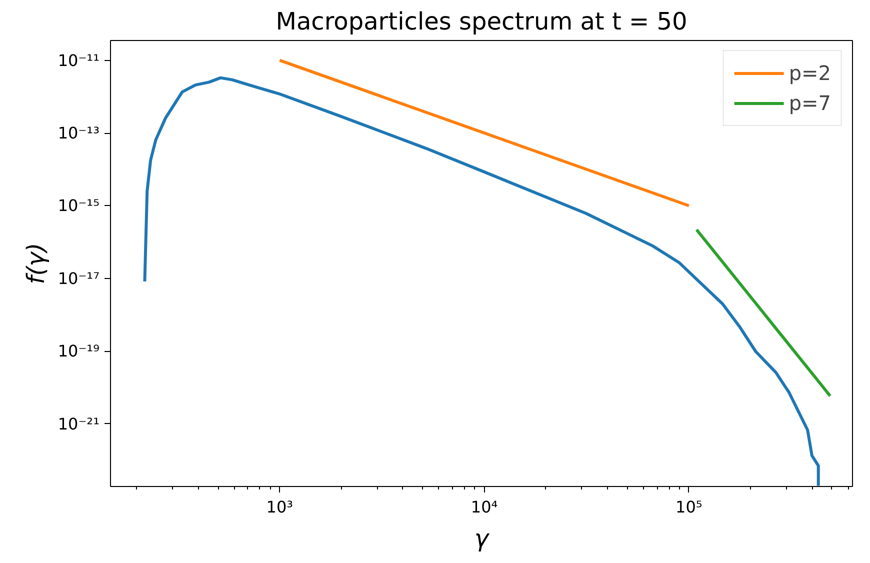 Image resolution: width=870 pixels, height=563 pixels. What do you see at coordinates (79, 351) in the screenshot?
I see `y-tick-label: 10⁻¹⁹` at bounding box center [79, 351].